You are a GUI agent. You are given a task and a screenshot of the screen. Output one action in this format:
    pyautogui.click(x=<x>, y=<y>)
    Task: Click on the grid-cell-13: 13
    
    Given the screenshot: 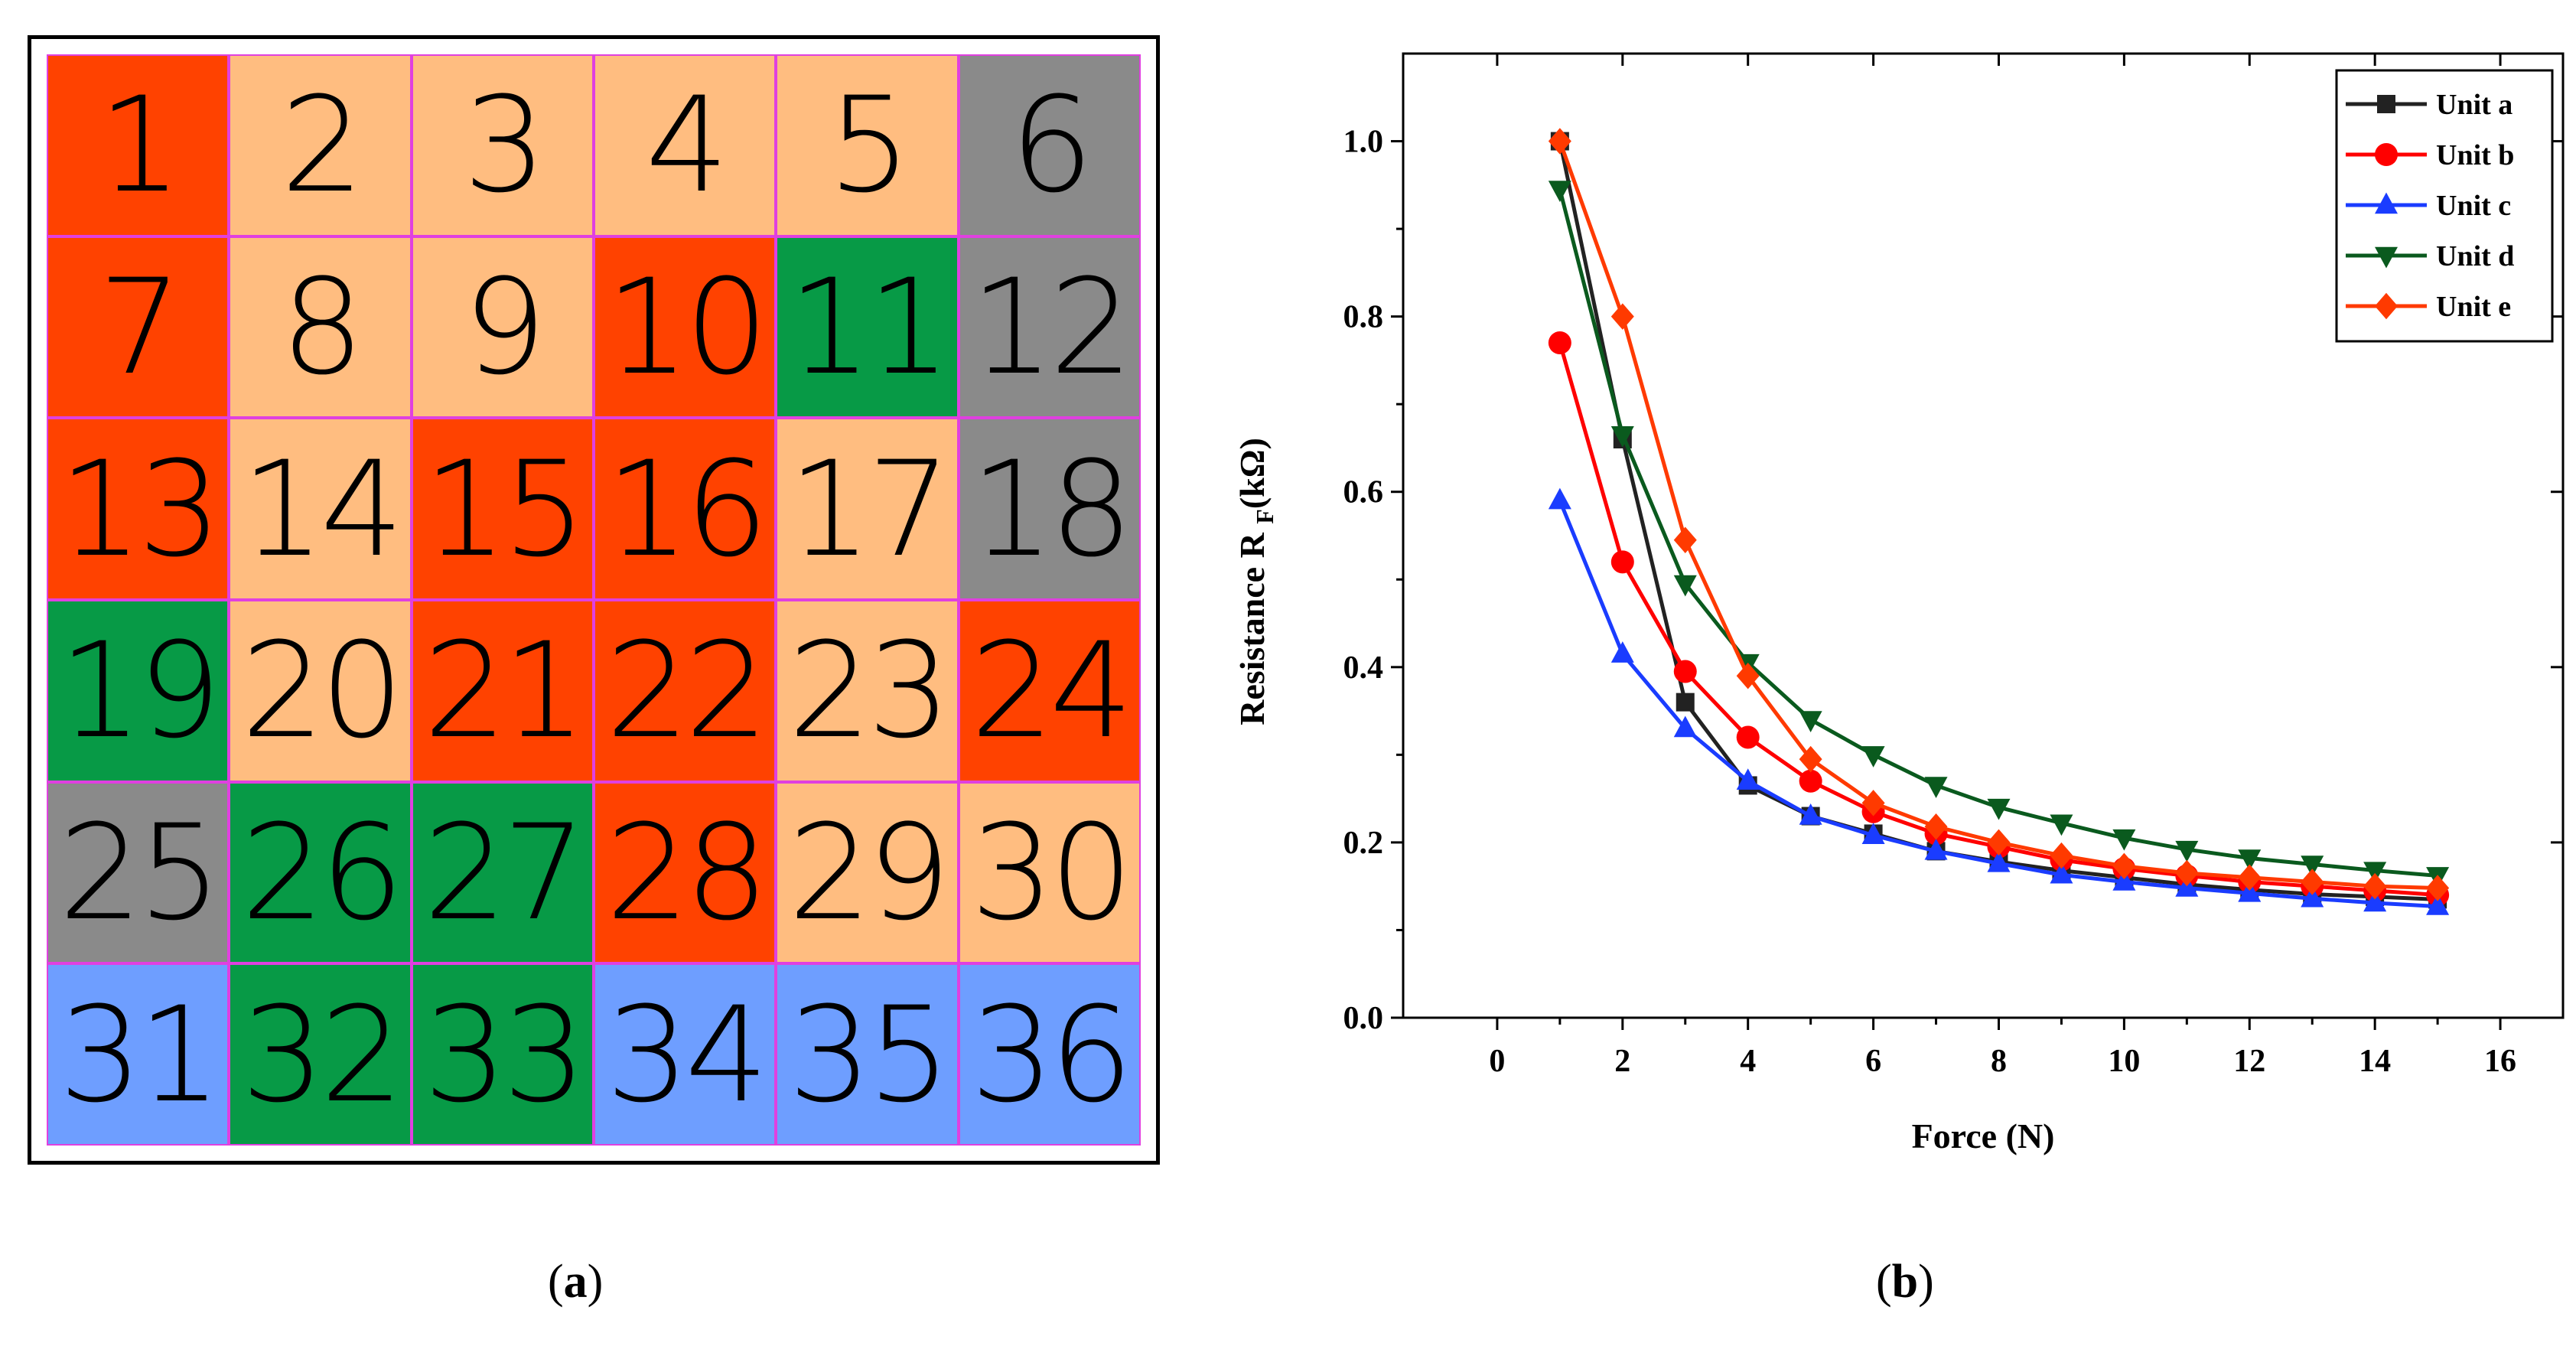 What is the action you would take?
    pyautogui.click(x=138, y=509)
    